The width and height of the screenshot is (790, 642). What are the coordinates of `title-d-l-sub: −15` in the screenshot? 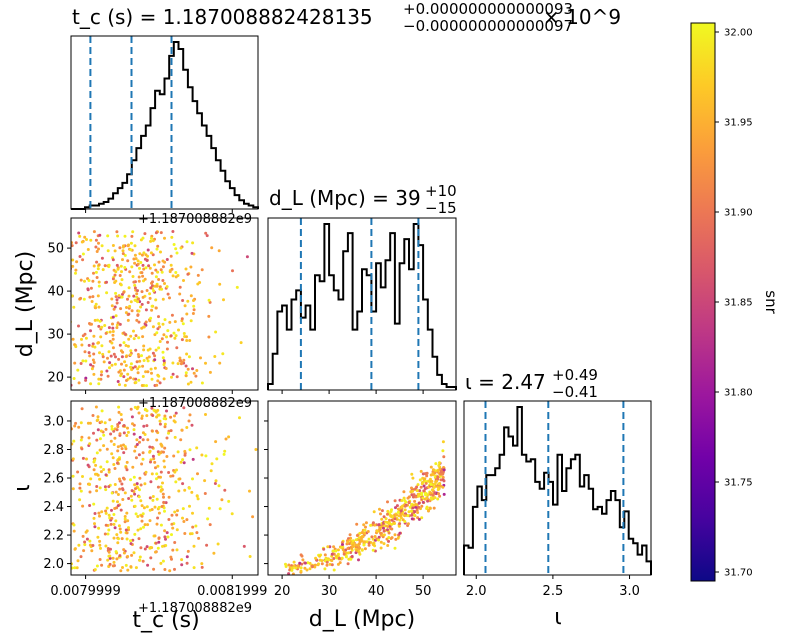 It's located at (441, 208).